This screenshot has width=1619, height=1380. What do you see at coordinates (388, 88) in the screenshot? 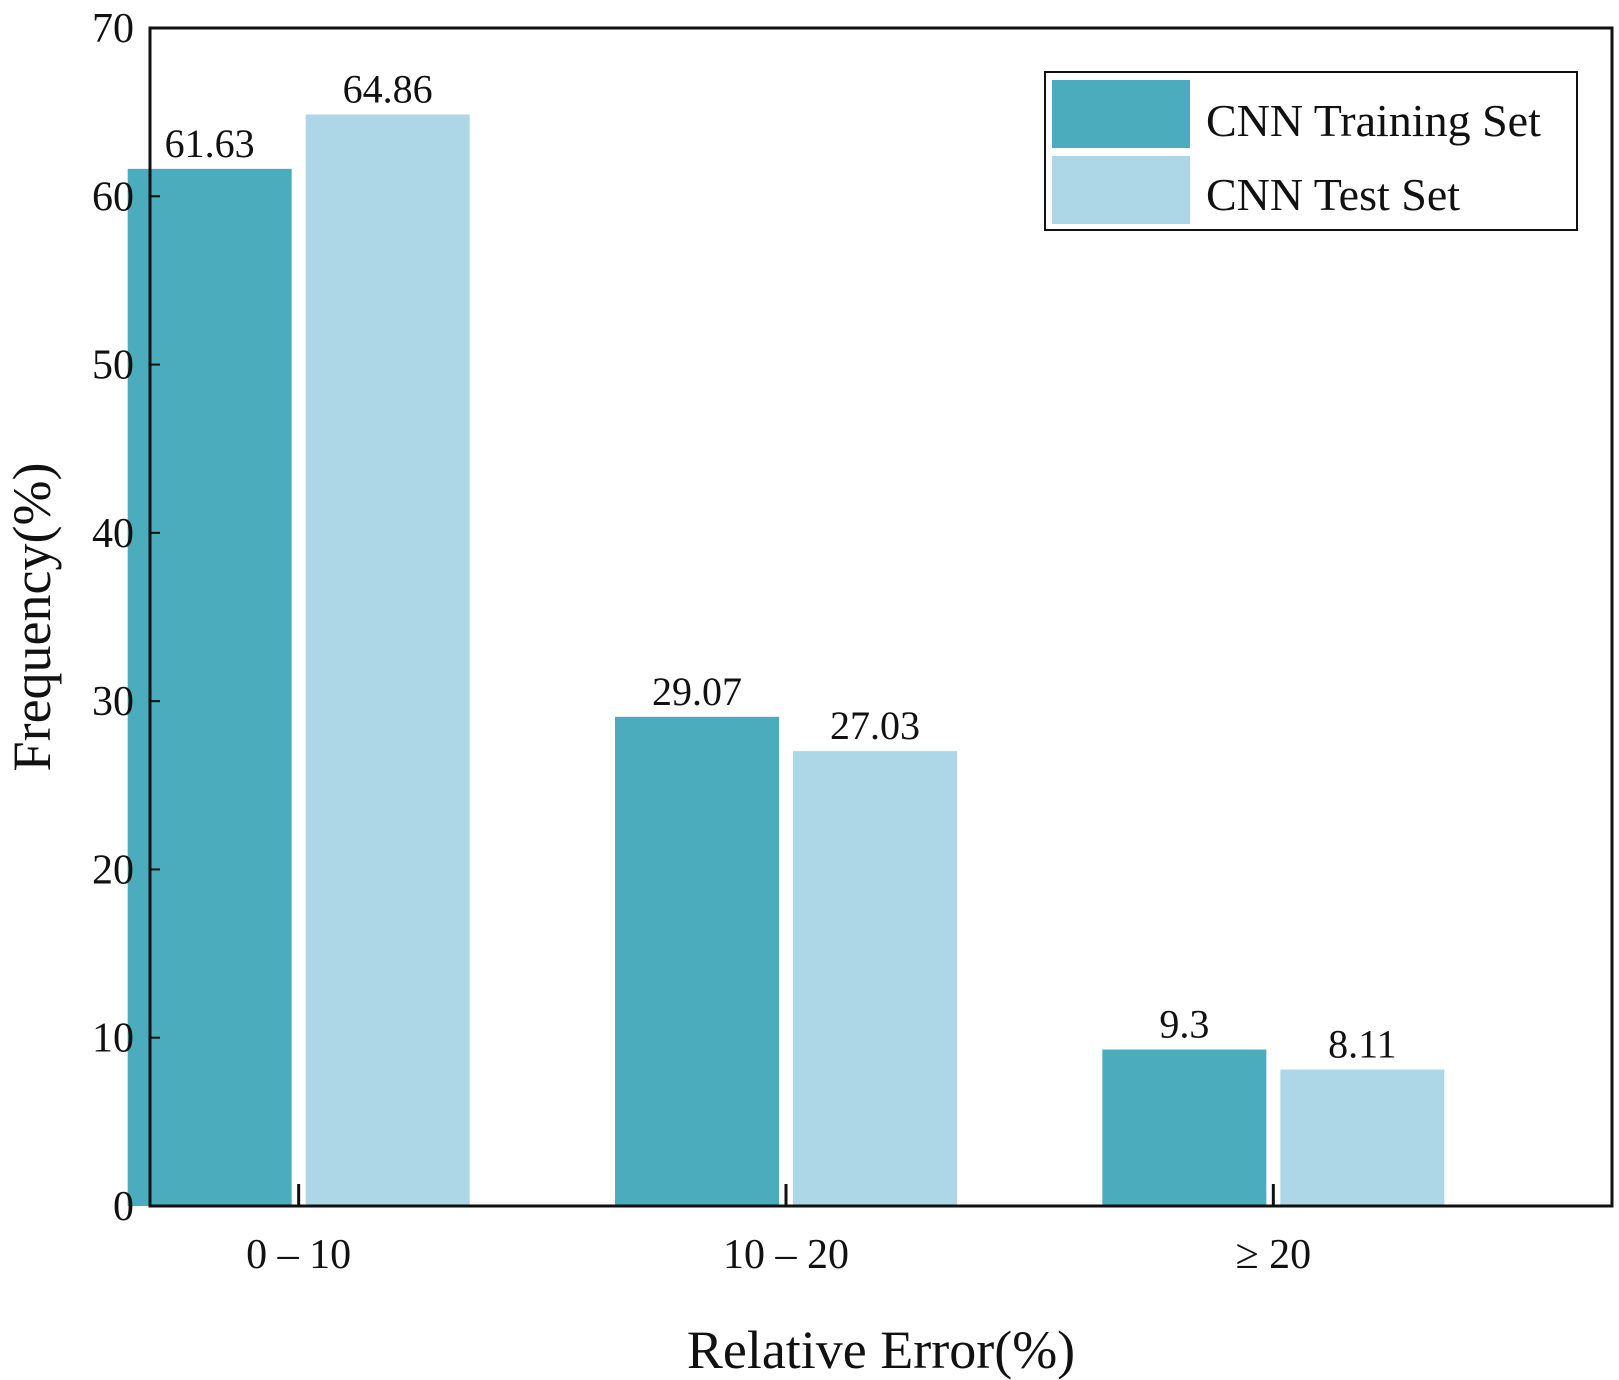
I see `data-label-test-0: 64.86` at bounding box center [388, 88].